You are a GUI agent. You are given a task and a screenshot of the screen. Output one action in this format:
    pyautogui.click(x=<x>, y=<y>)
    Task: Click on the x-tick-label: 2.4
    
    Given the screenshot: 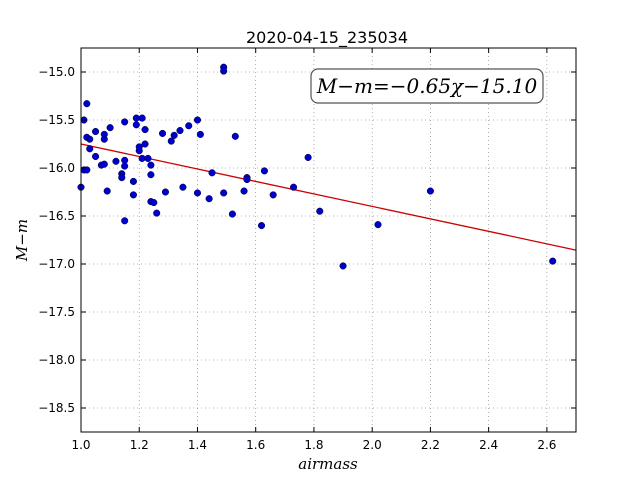 What is the action you would take?
    pyautogui.click(x=488, y=445)
    